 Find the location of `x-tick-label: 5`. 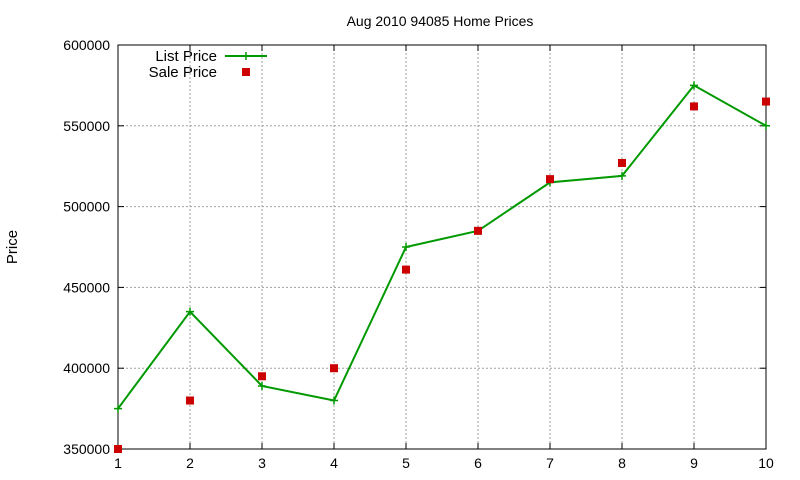

x-tick-label: 5 is located at coordinates (406, 463).